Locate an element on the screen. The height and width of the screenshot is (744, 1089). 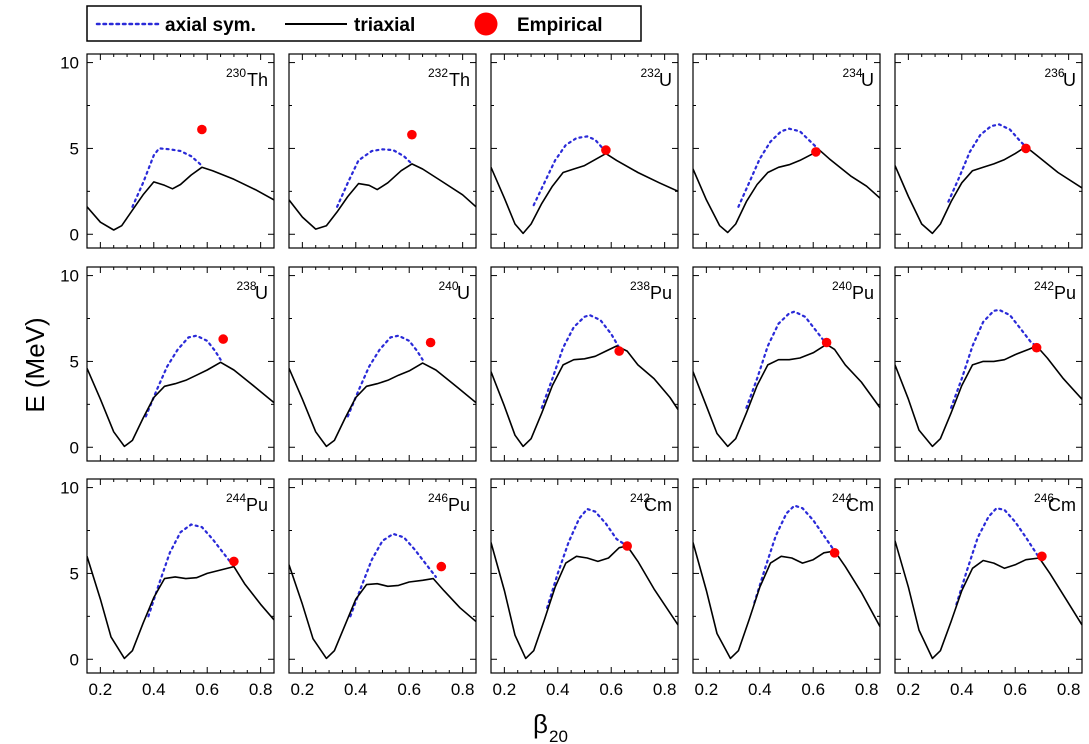
panel-frame-236u is located at coordinates (988, 151).